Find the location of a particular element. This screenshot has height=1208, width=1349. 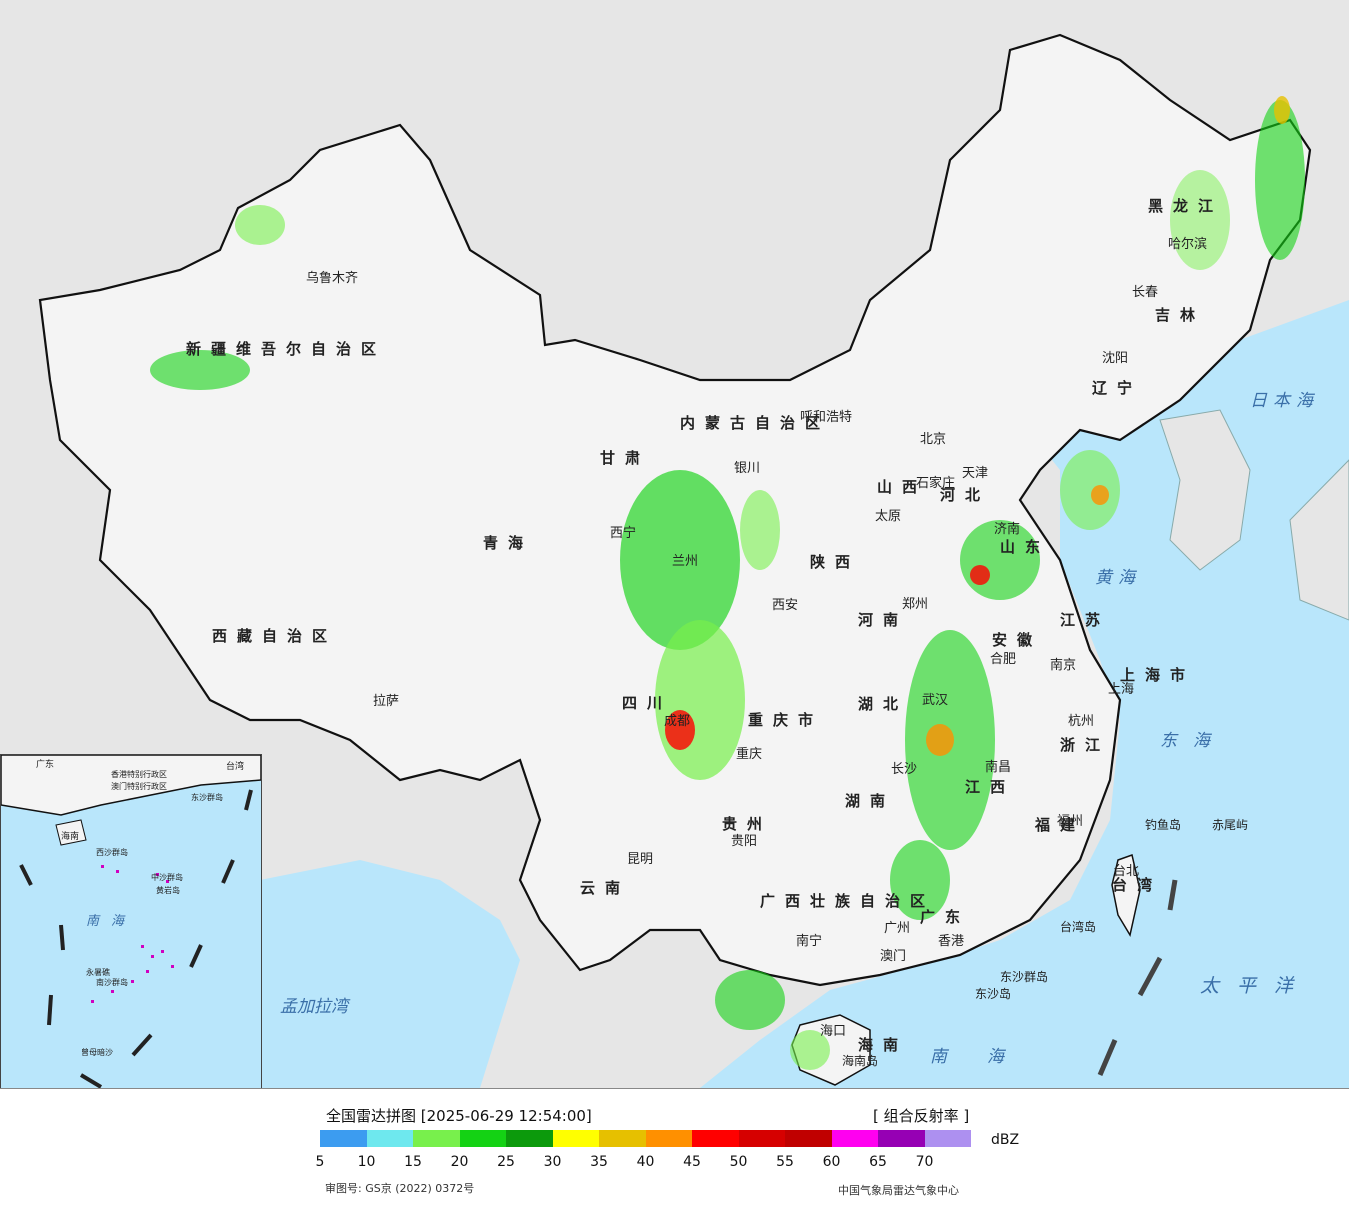

city-label: 兰州 is located at coordinates (685, 561).